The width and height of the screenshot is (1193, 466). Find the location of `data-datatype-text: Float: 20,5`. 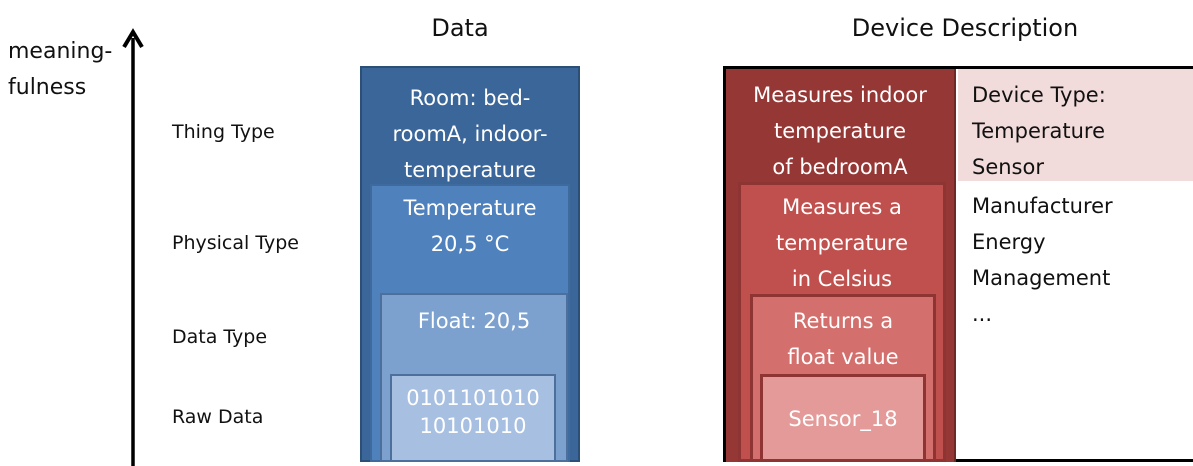

data-datatype-text: Float: 20,5 is located at coordinates (474, 321).